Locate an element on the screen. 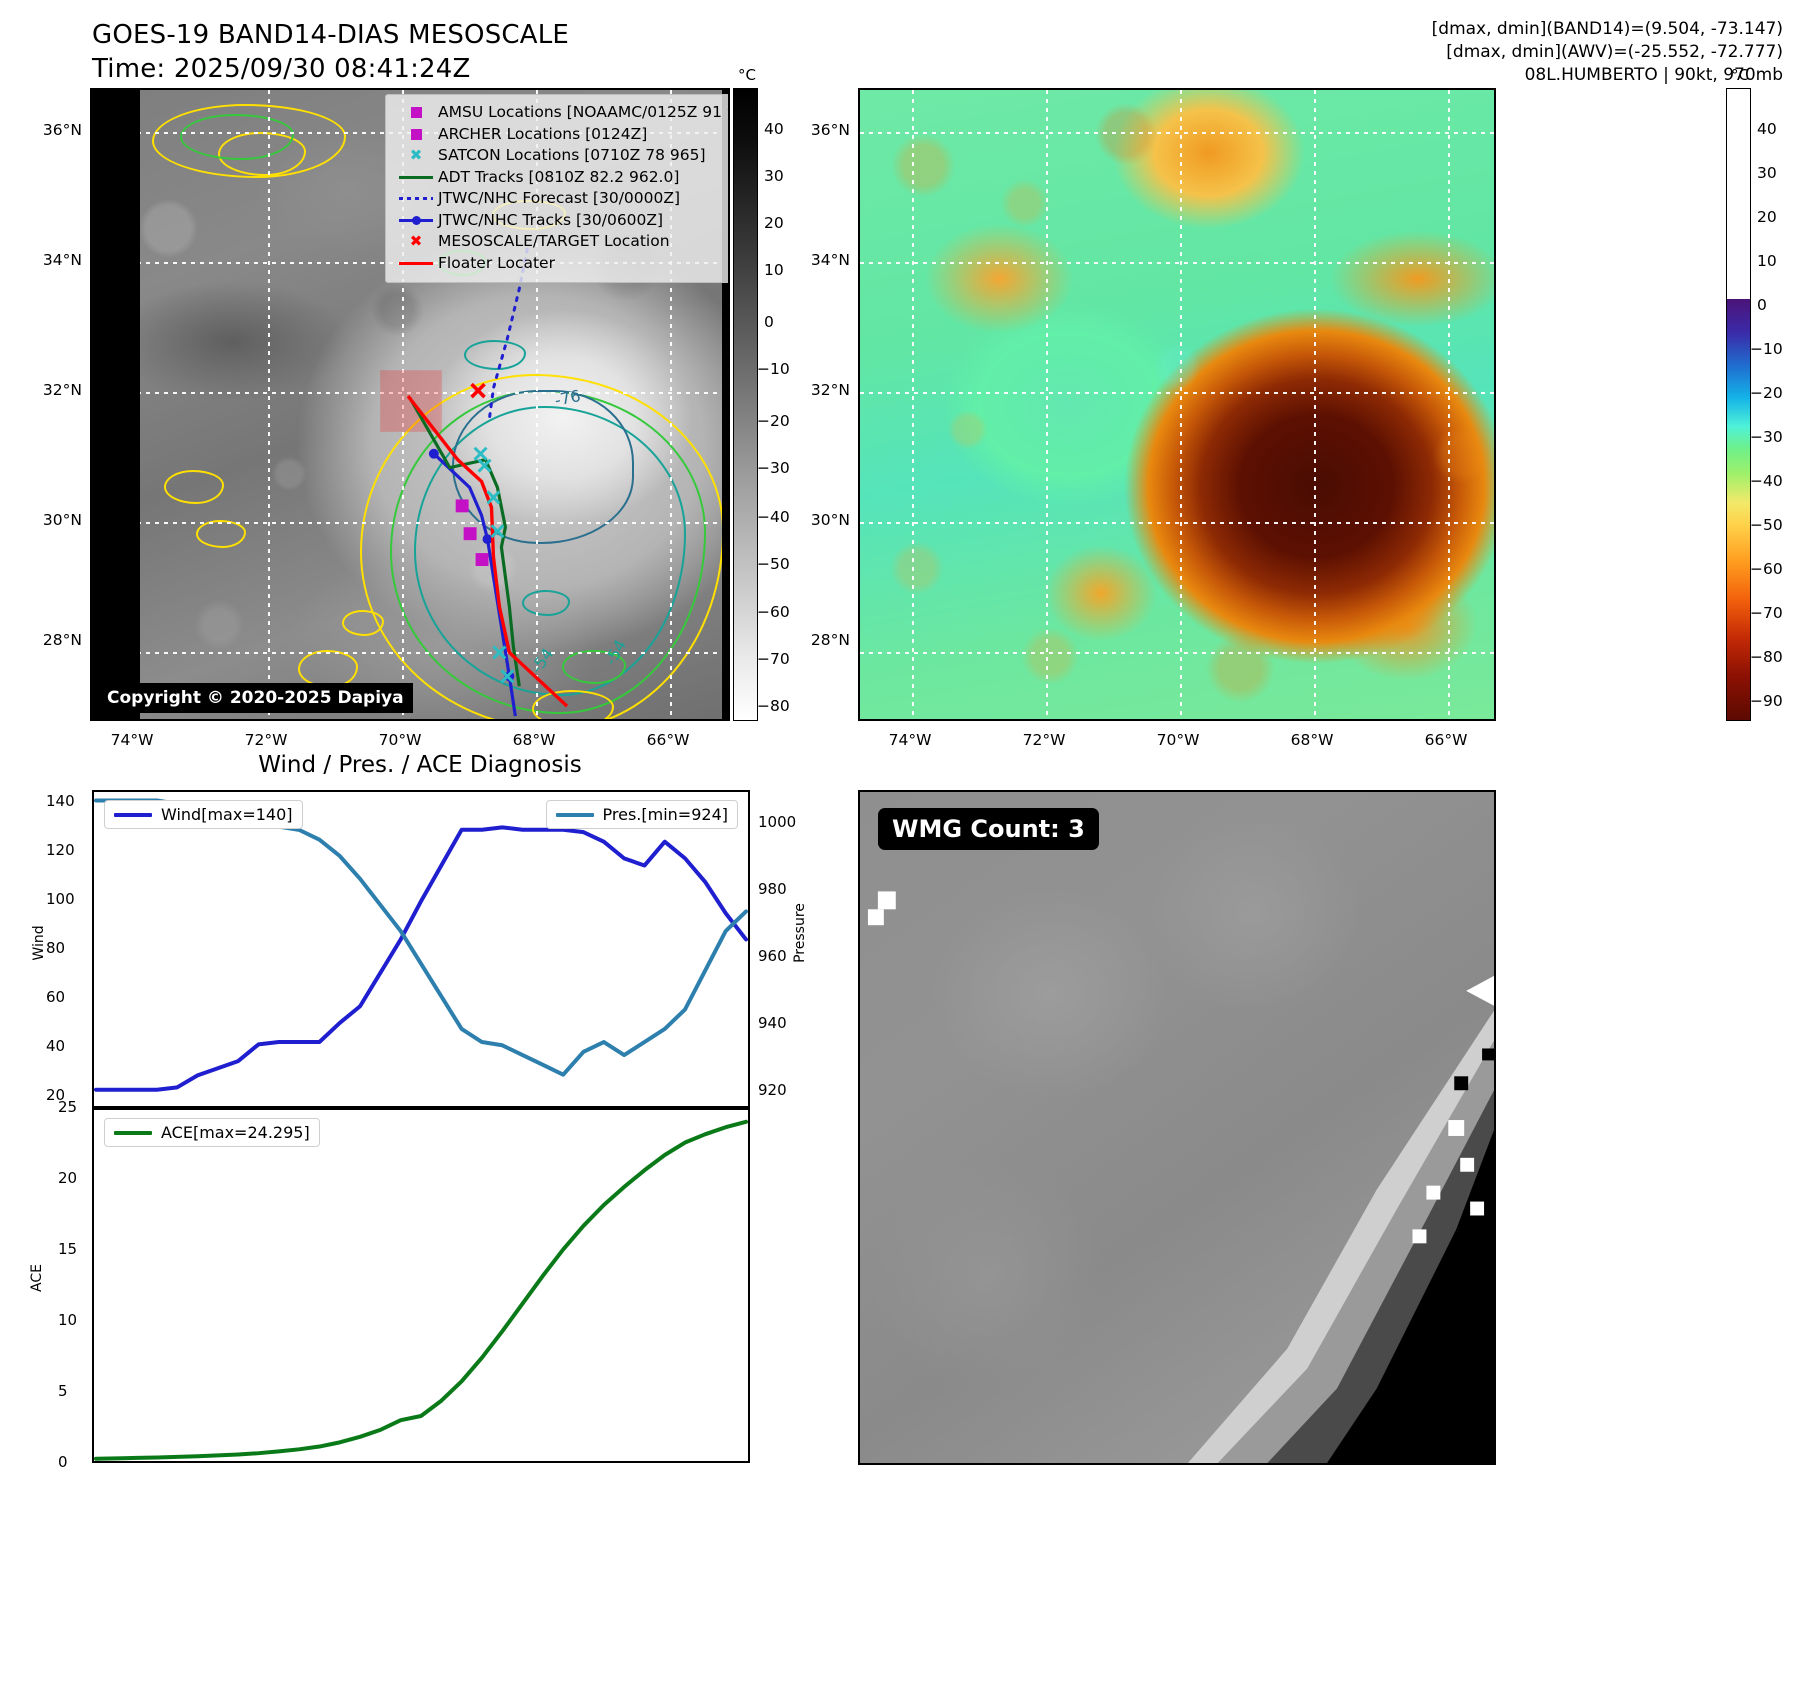 This screenshot has height=1690, width=1797. awv-lat-tick: 34°N is located at coordinates (830, 260).